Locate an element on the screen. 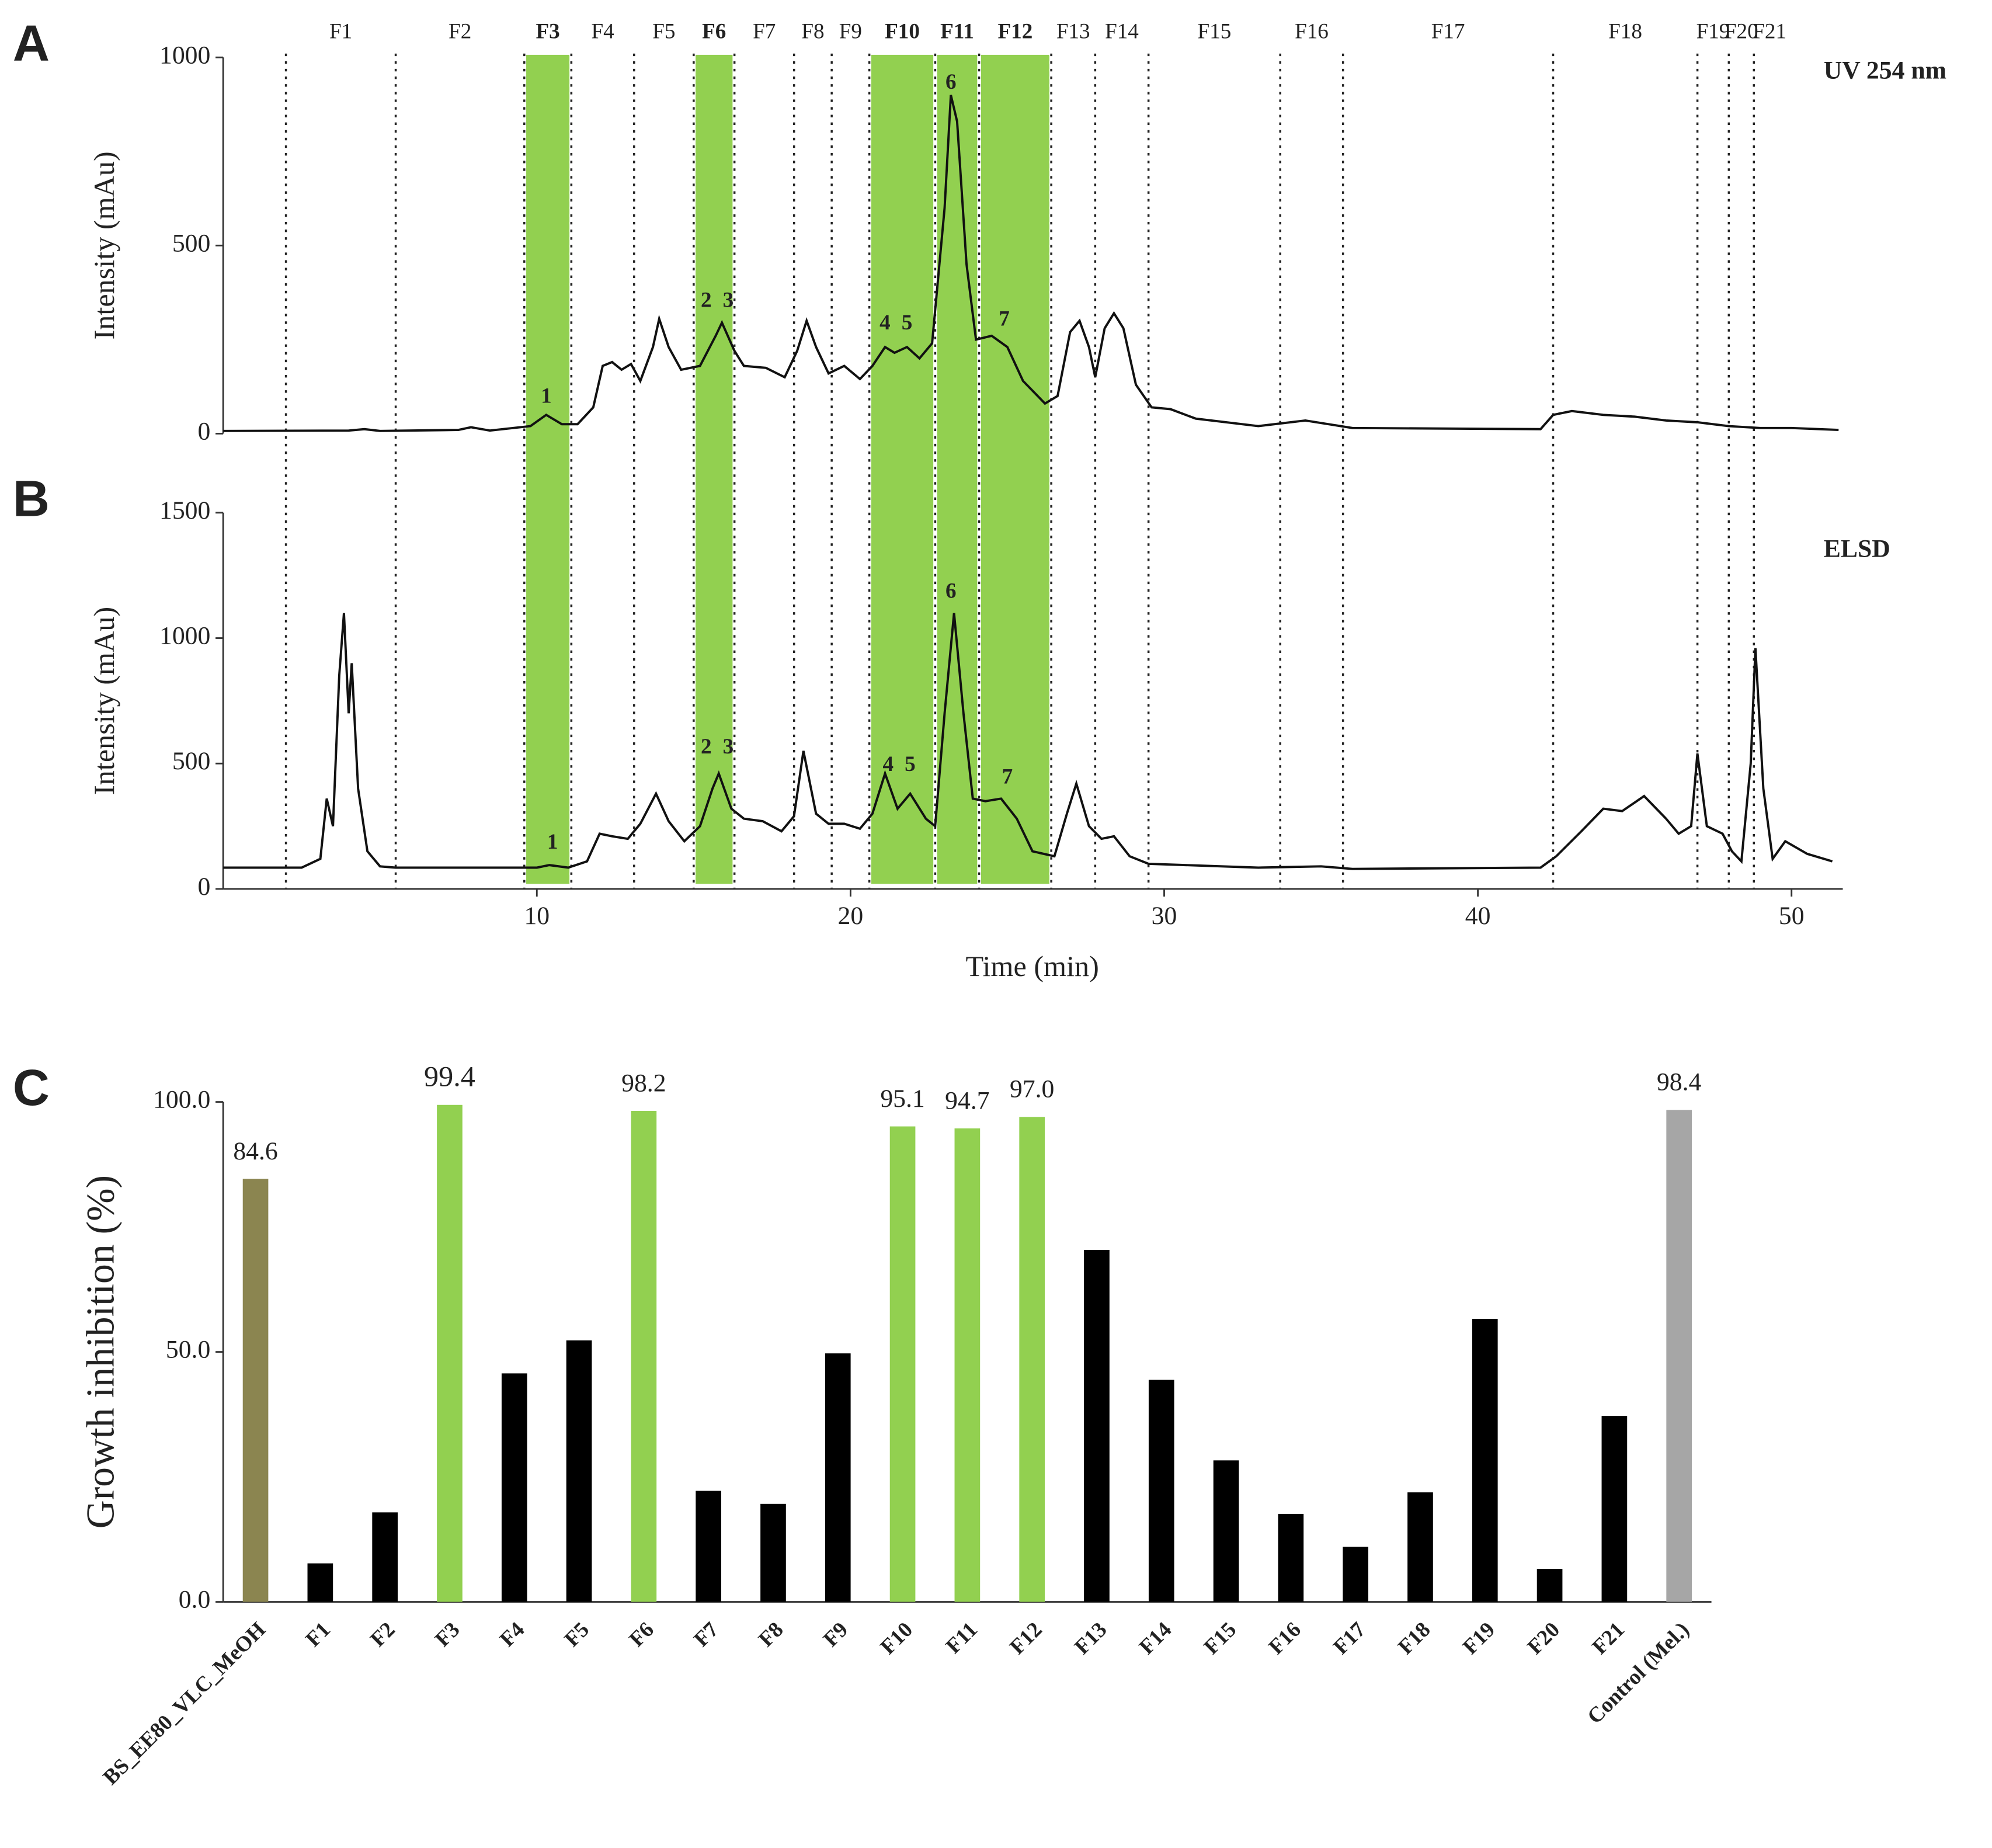 Image resolution: width=1992 pixels, height=1848 pixels. x-axis-label: Time (min) is located at coordinates (1032, 966).